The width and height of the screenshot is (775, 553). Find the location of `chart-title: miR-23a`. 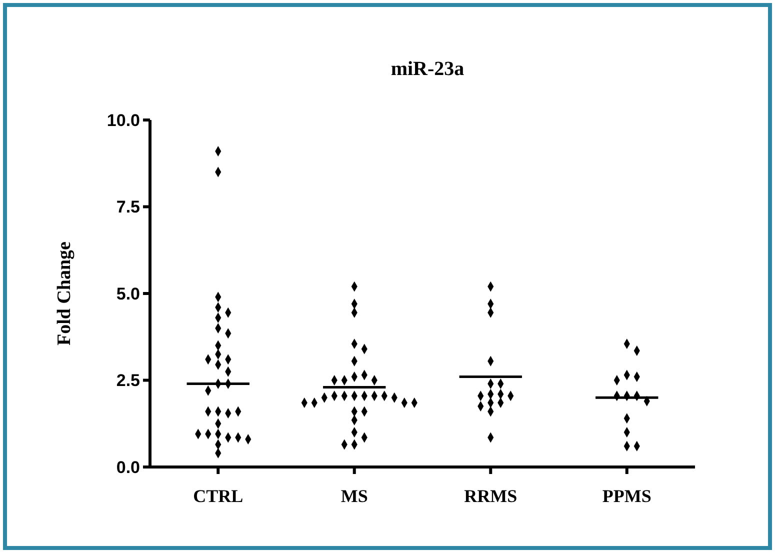

chart-title: miR-23a is located at coordinates (427, 69).